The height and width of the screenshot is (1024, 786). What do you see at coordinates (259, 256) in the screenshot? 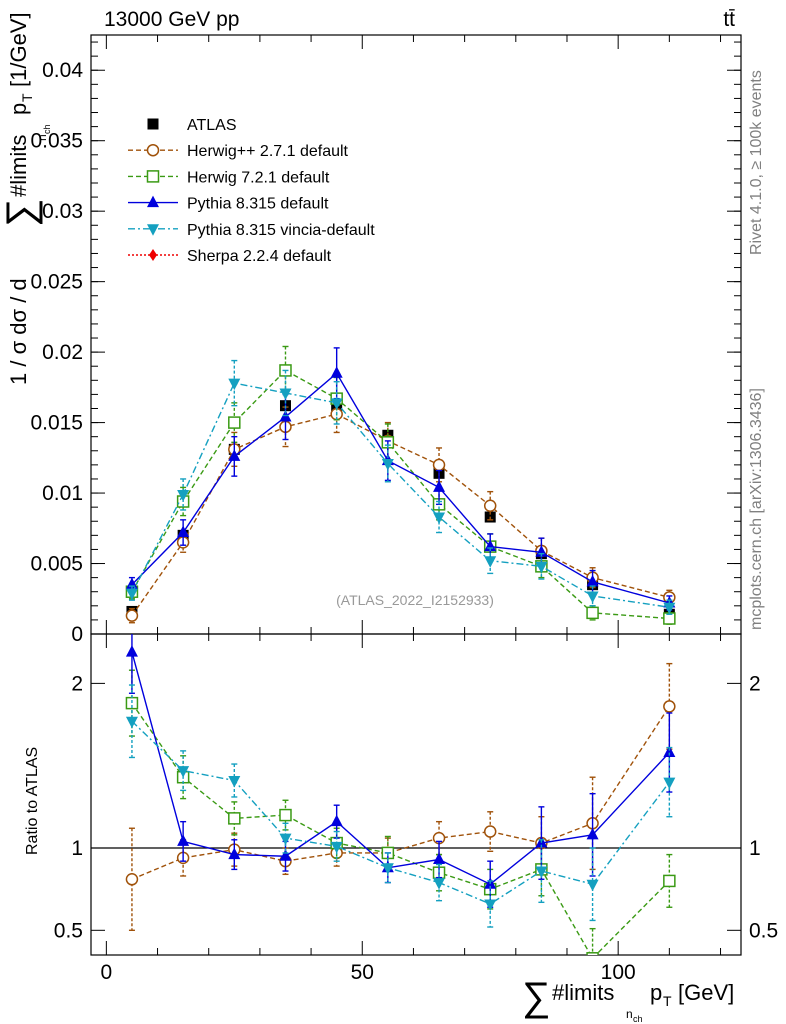
I see `legend-label-sherpa: Sherpa 2.2.4 default` at bounding box center [259, 256].